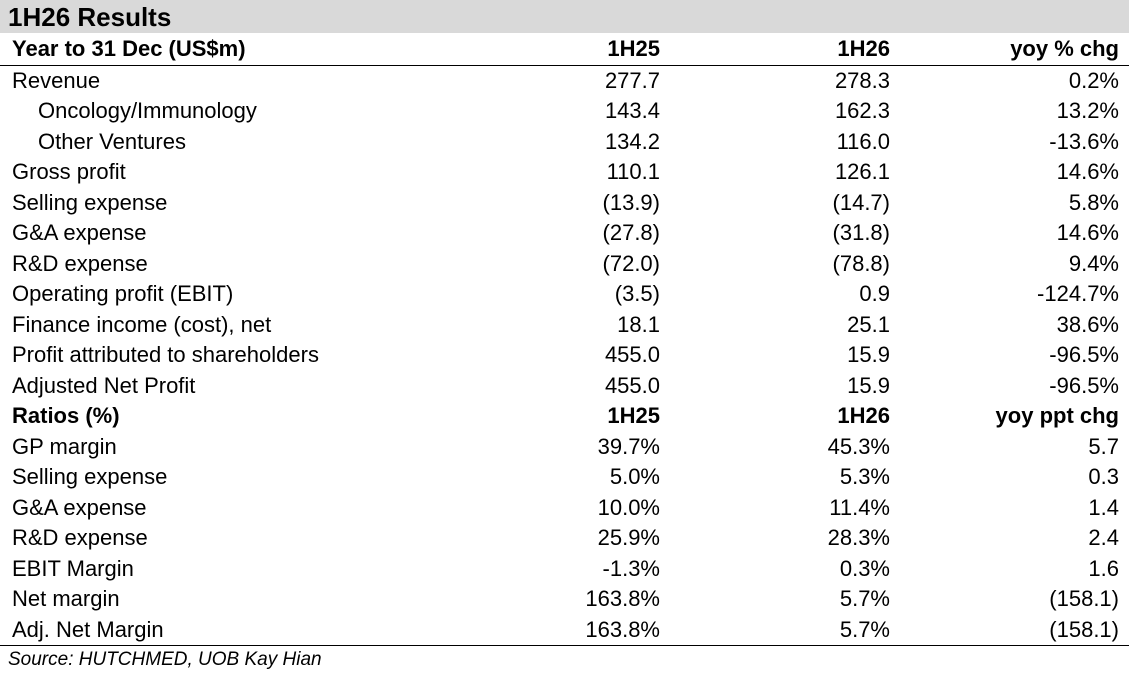 The height and width of the screenshot is (674, 1129). Describe the element at coordinates (142, 324) in the screenshot. I see `row-label: Finance income (cost), net` at that location.